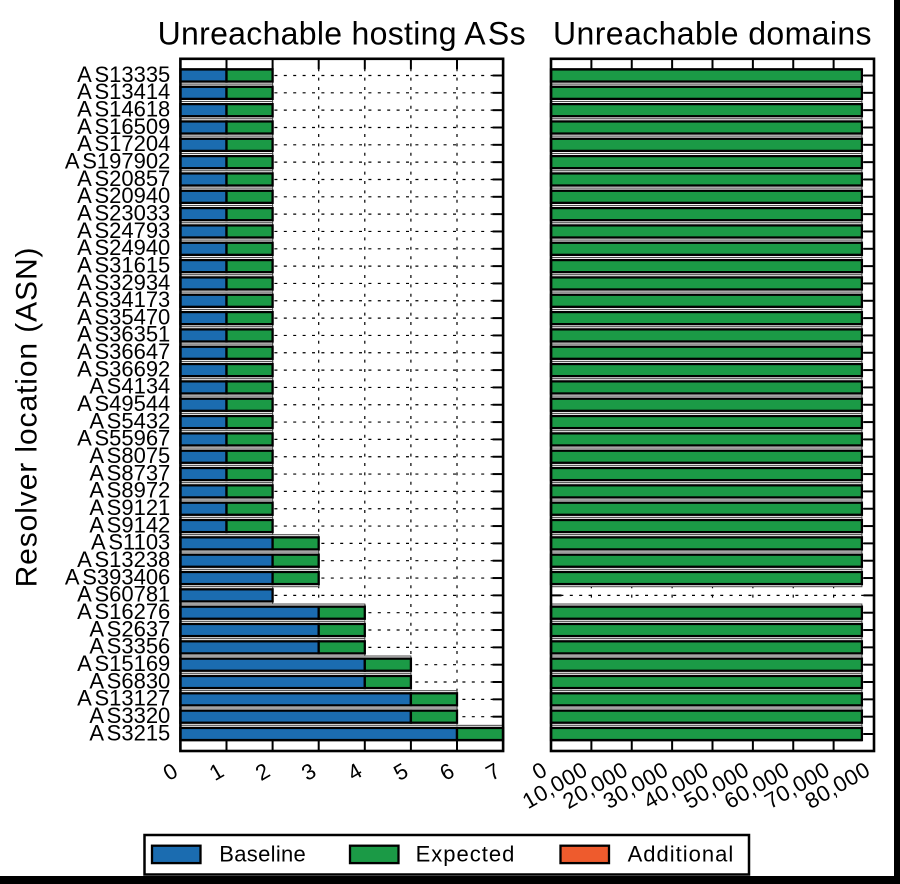 The height and width of the screenshot is (884, 900). I want to click on svg-text: Unreachable domains, so click(712, 34).